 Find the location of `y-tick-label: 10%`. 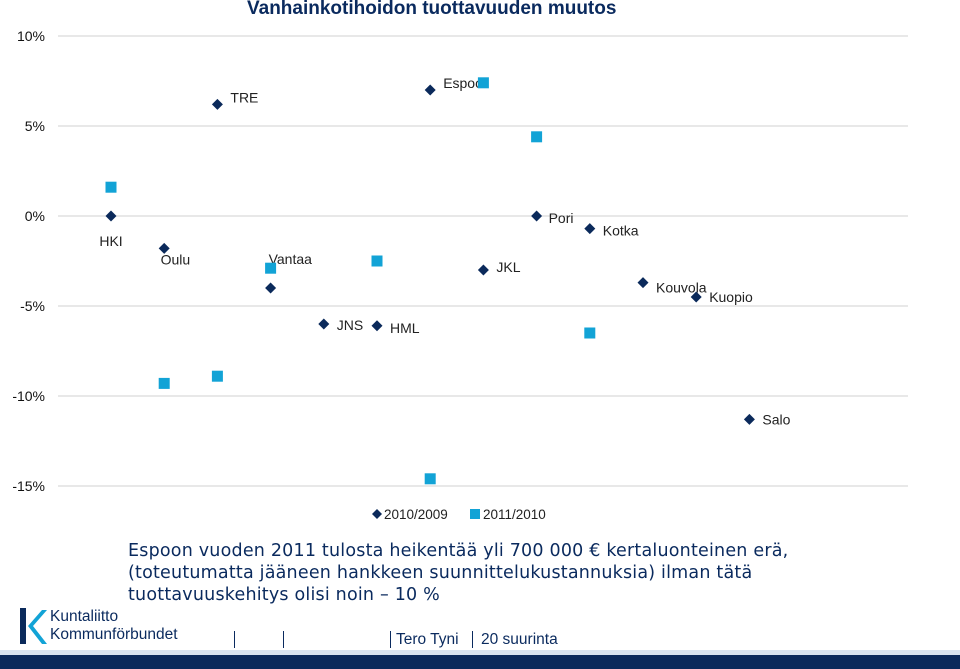

y-tick-label: 10% is located at coordinates (31, 36).